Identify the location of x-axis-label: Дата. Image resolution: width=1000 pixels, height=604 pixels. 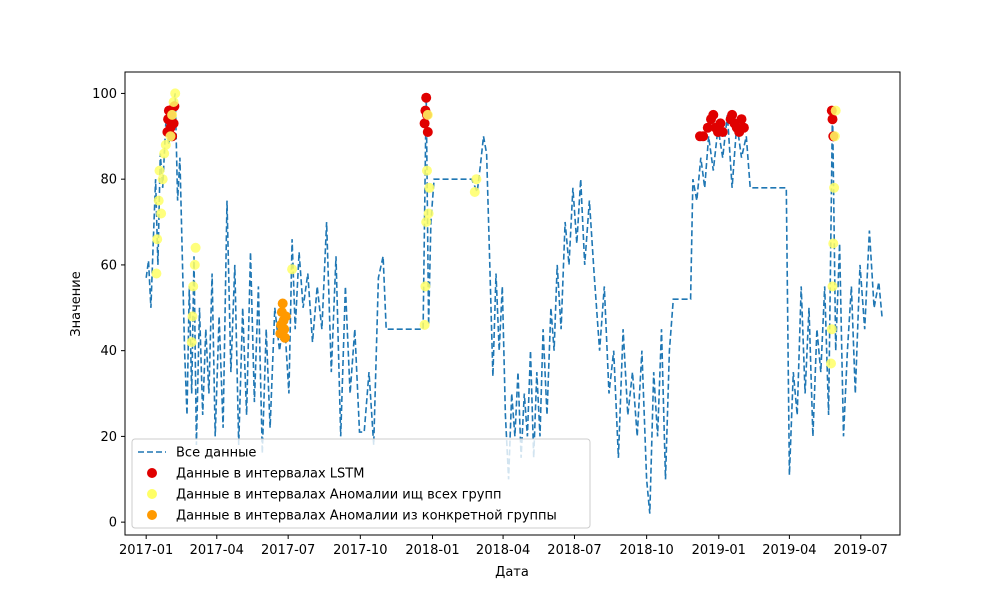
(512, 572).